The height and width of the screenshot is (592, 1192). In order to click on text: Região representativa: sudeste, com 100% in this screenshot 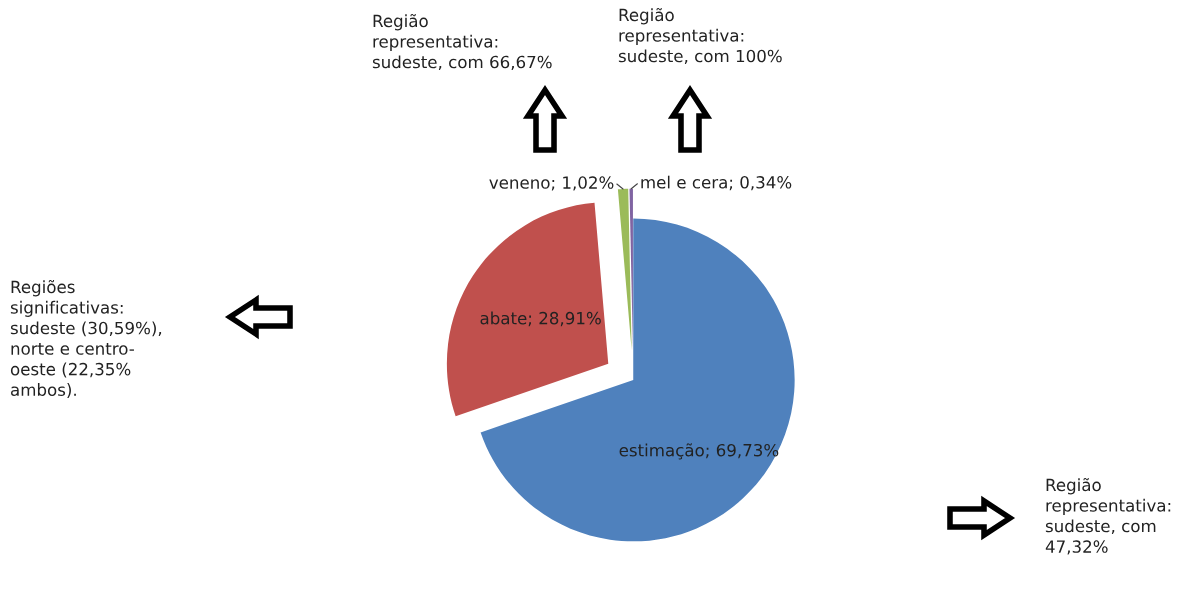, I will do `click(700, 36)`.